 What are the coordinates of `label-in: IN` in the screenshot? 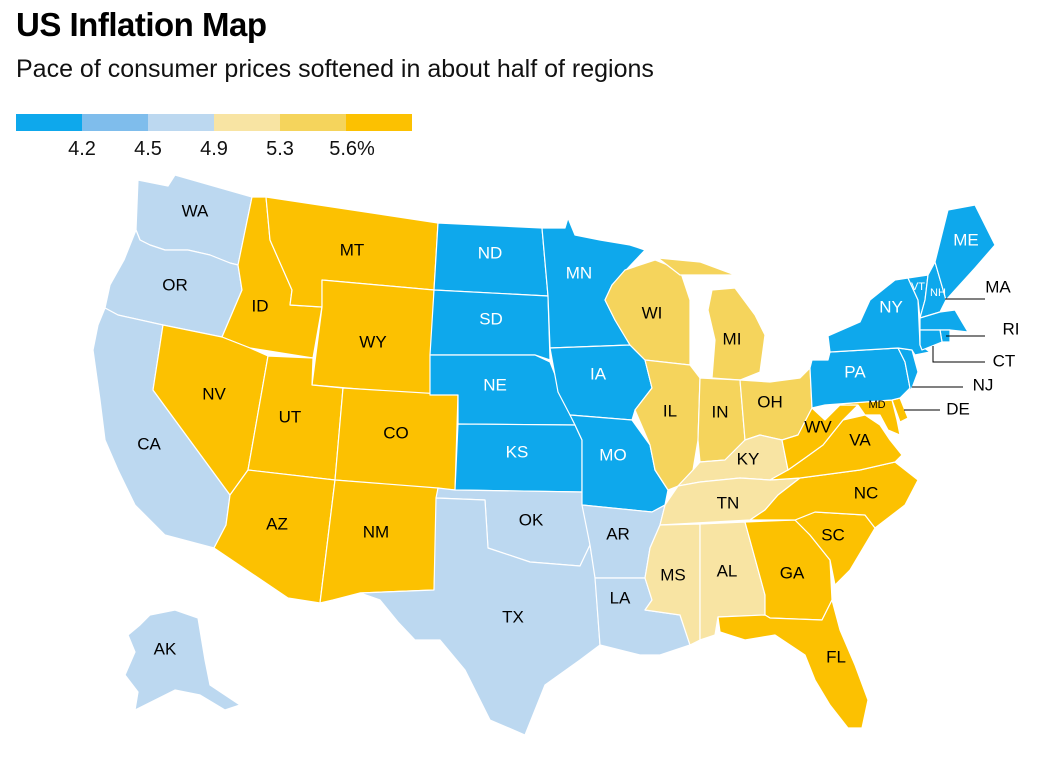 It's located at (720, 411).